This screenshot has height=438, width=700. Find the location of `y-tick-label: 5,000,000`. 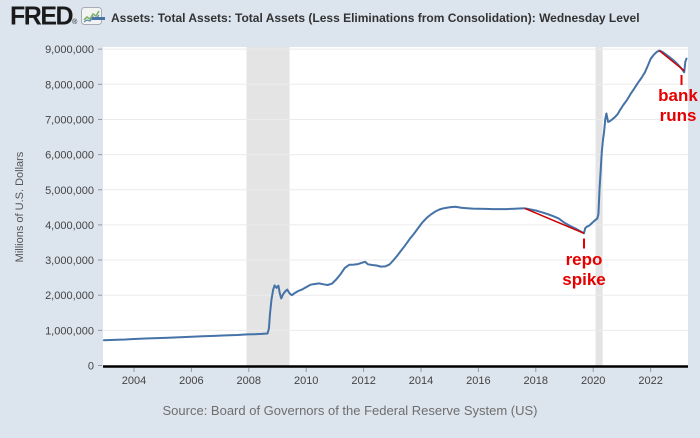

y-tick-label: 5,000,000 is located at coordinates (69, 191).